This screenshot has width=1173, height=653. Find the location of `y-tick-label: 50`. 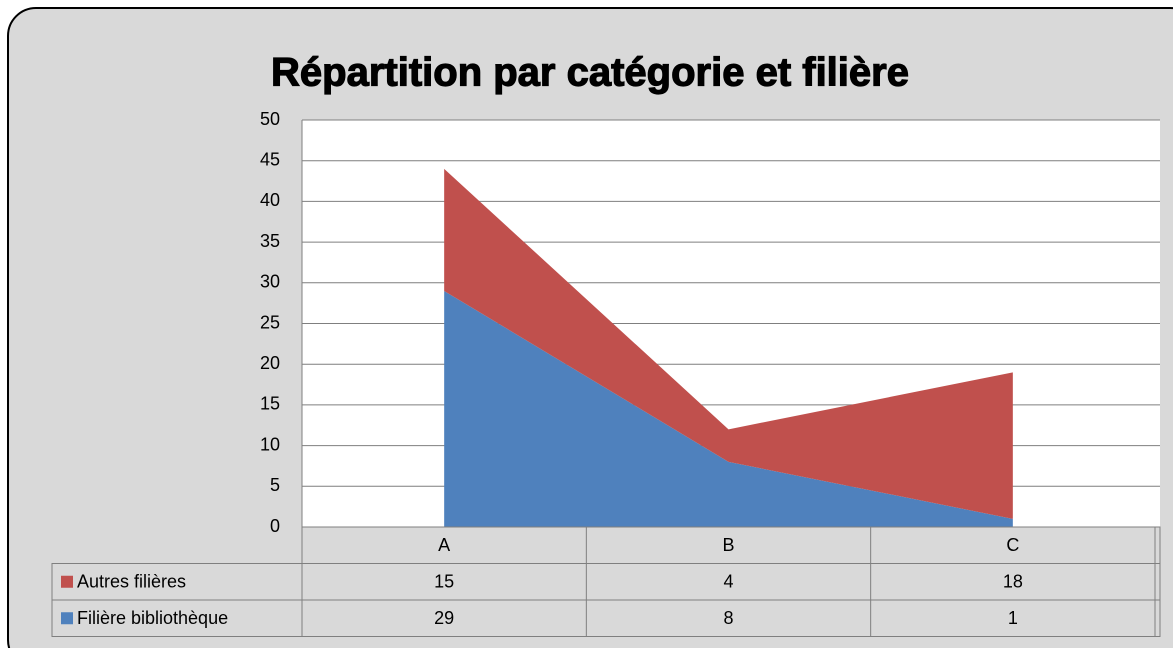

y-tick-label: 50 is located at coordinates (270, 119).